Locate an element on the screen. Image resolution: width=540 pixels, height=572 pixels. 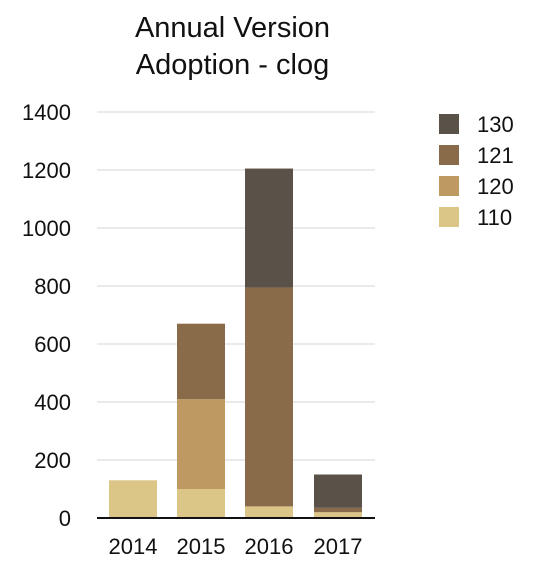
legend-label-120: 120 is located at coordinates (495, 186).